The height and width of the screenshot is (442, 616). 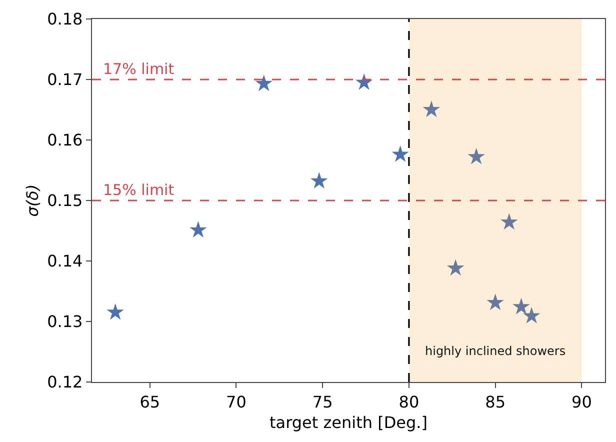 I want to click on y-tick-label: 0.16, so click(x=65, y=140).